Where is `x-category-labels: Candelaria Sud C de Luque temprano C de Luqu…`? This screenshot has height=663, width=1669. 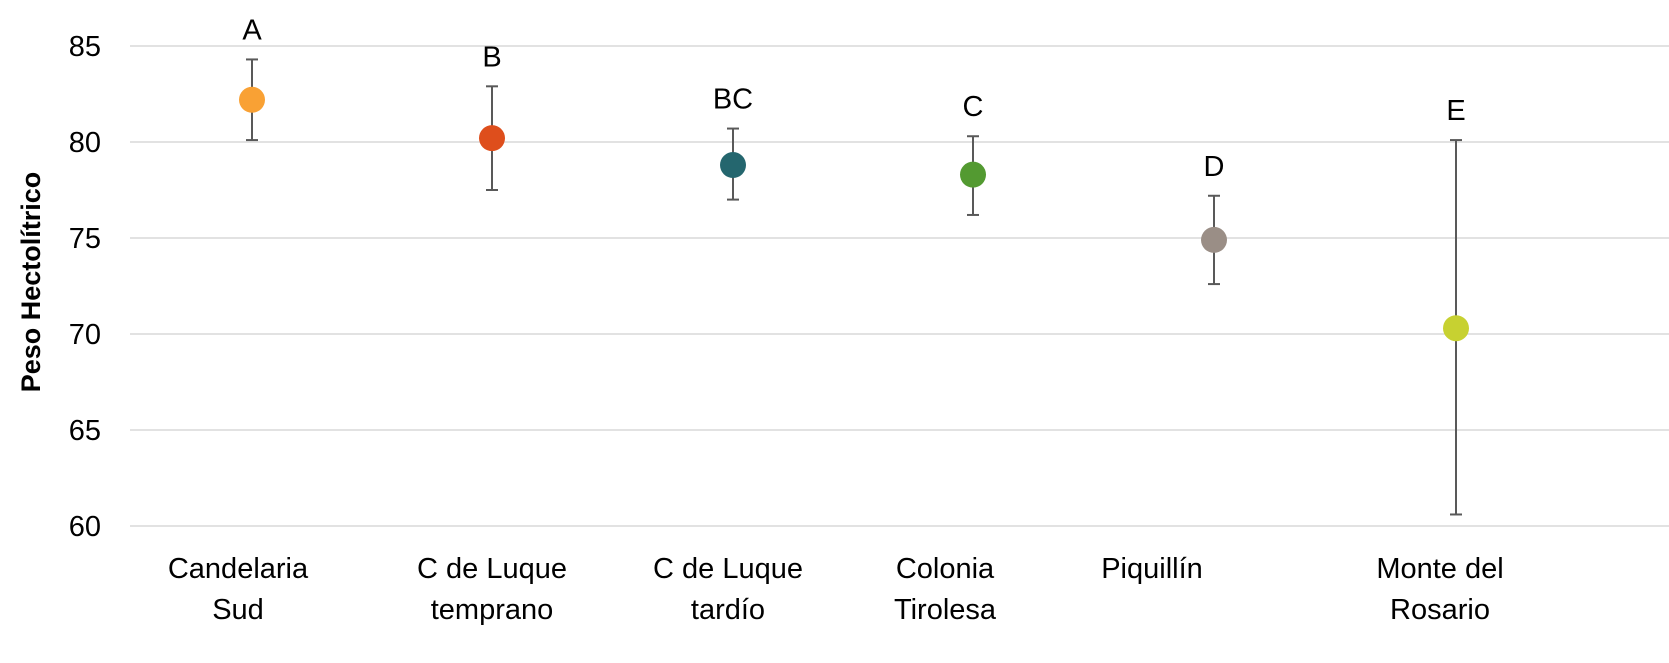 x-category-labels: Candelaria Sud C de Luque temprano C de Luqu… is located at coordinates (836, 589).